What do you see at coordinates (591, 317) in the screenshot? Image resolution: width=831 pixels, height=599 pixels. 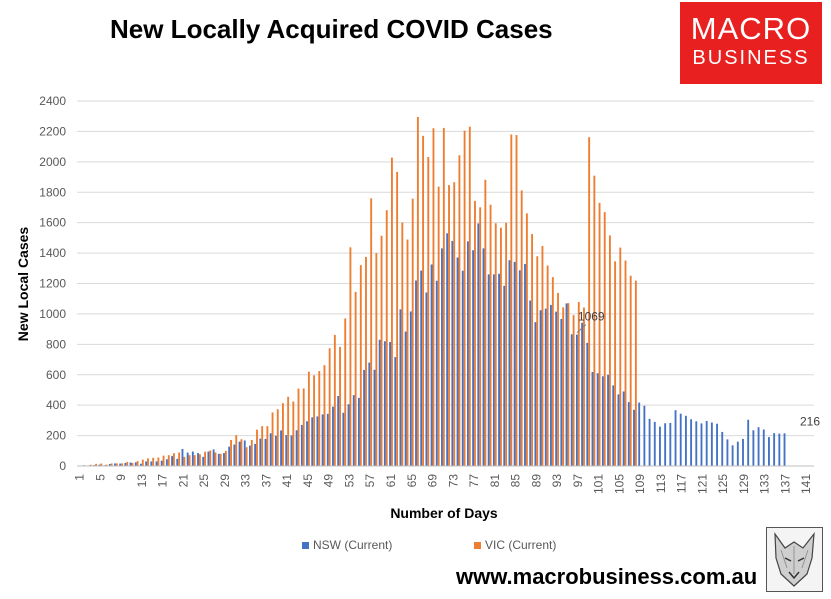 I see `annotation-label-1069: 1069` at bounding box center [591, 317].